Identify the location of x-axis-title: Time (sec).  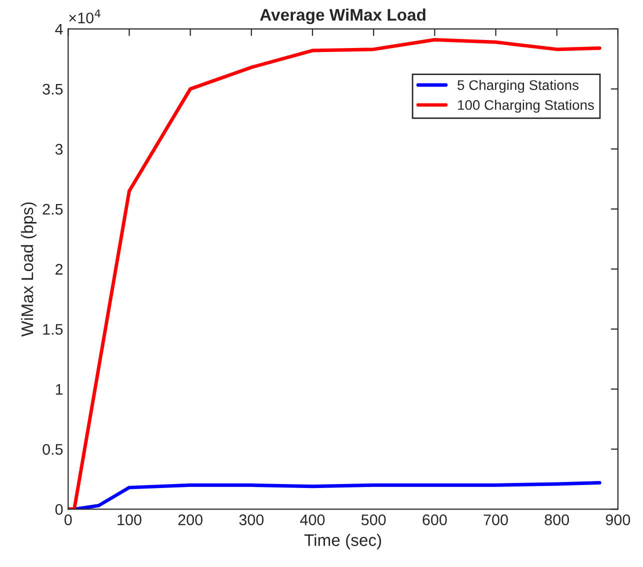
(343, 542).